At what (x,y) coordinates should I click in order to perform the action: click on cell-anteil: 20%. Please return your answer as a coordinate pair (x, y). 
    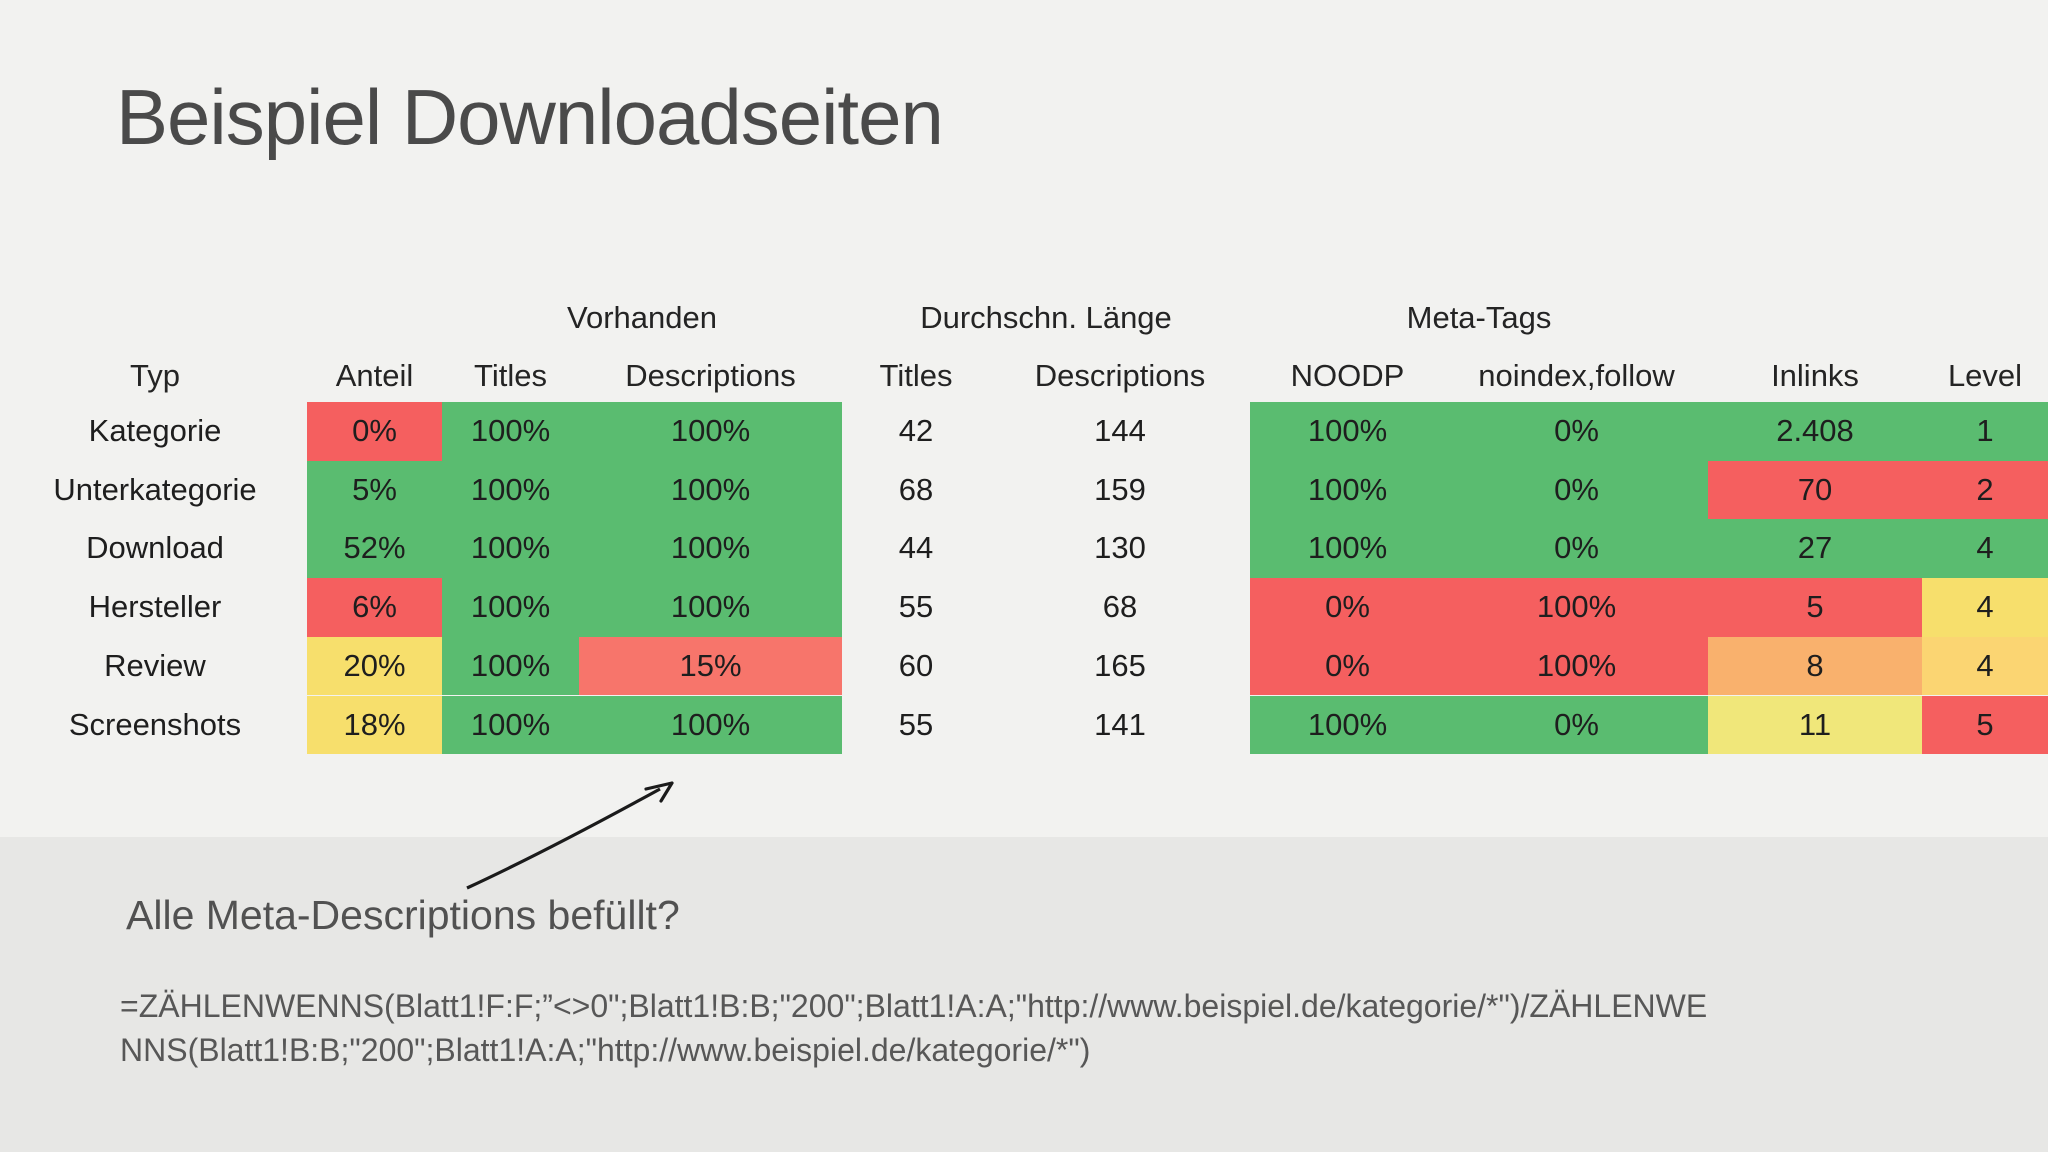
    Looking at the image, I should click on (374, 666).